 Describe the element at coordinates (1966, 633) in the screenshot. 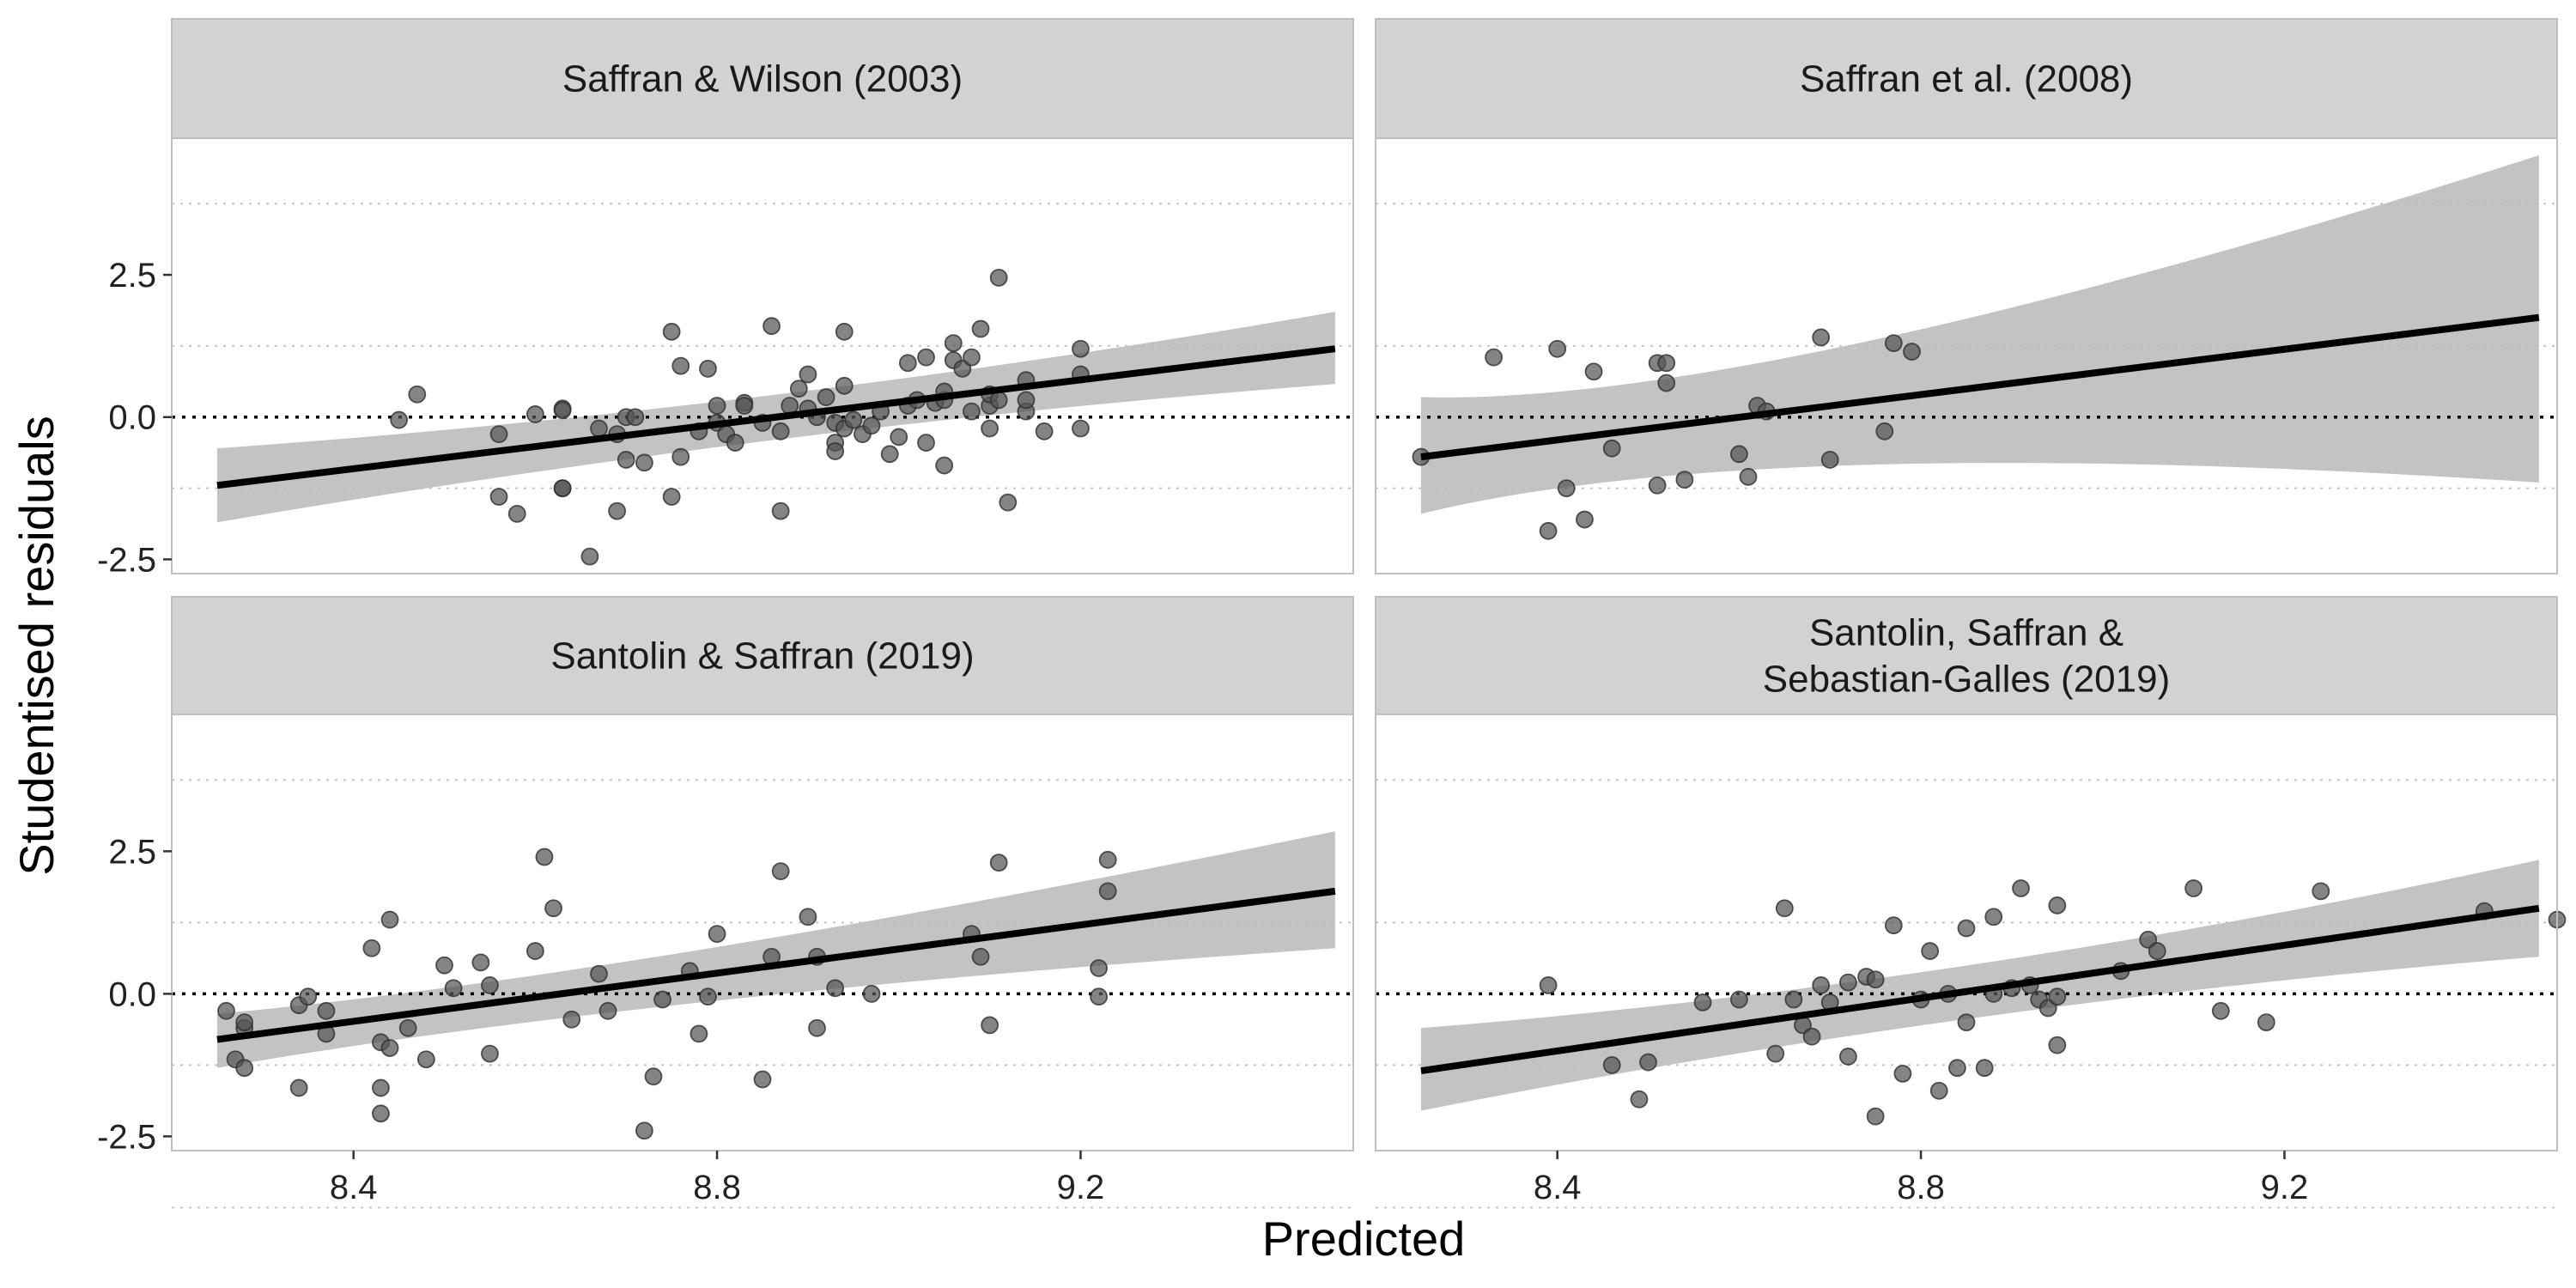

I see `facet-title-line: Santolin, Saffran &` at that location.